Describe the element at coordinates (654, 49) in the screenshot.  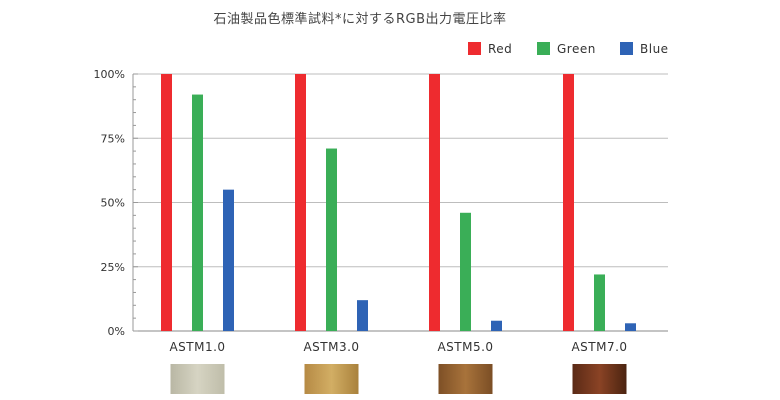
I see `legend-label-blue: Blue` at that location.